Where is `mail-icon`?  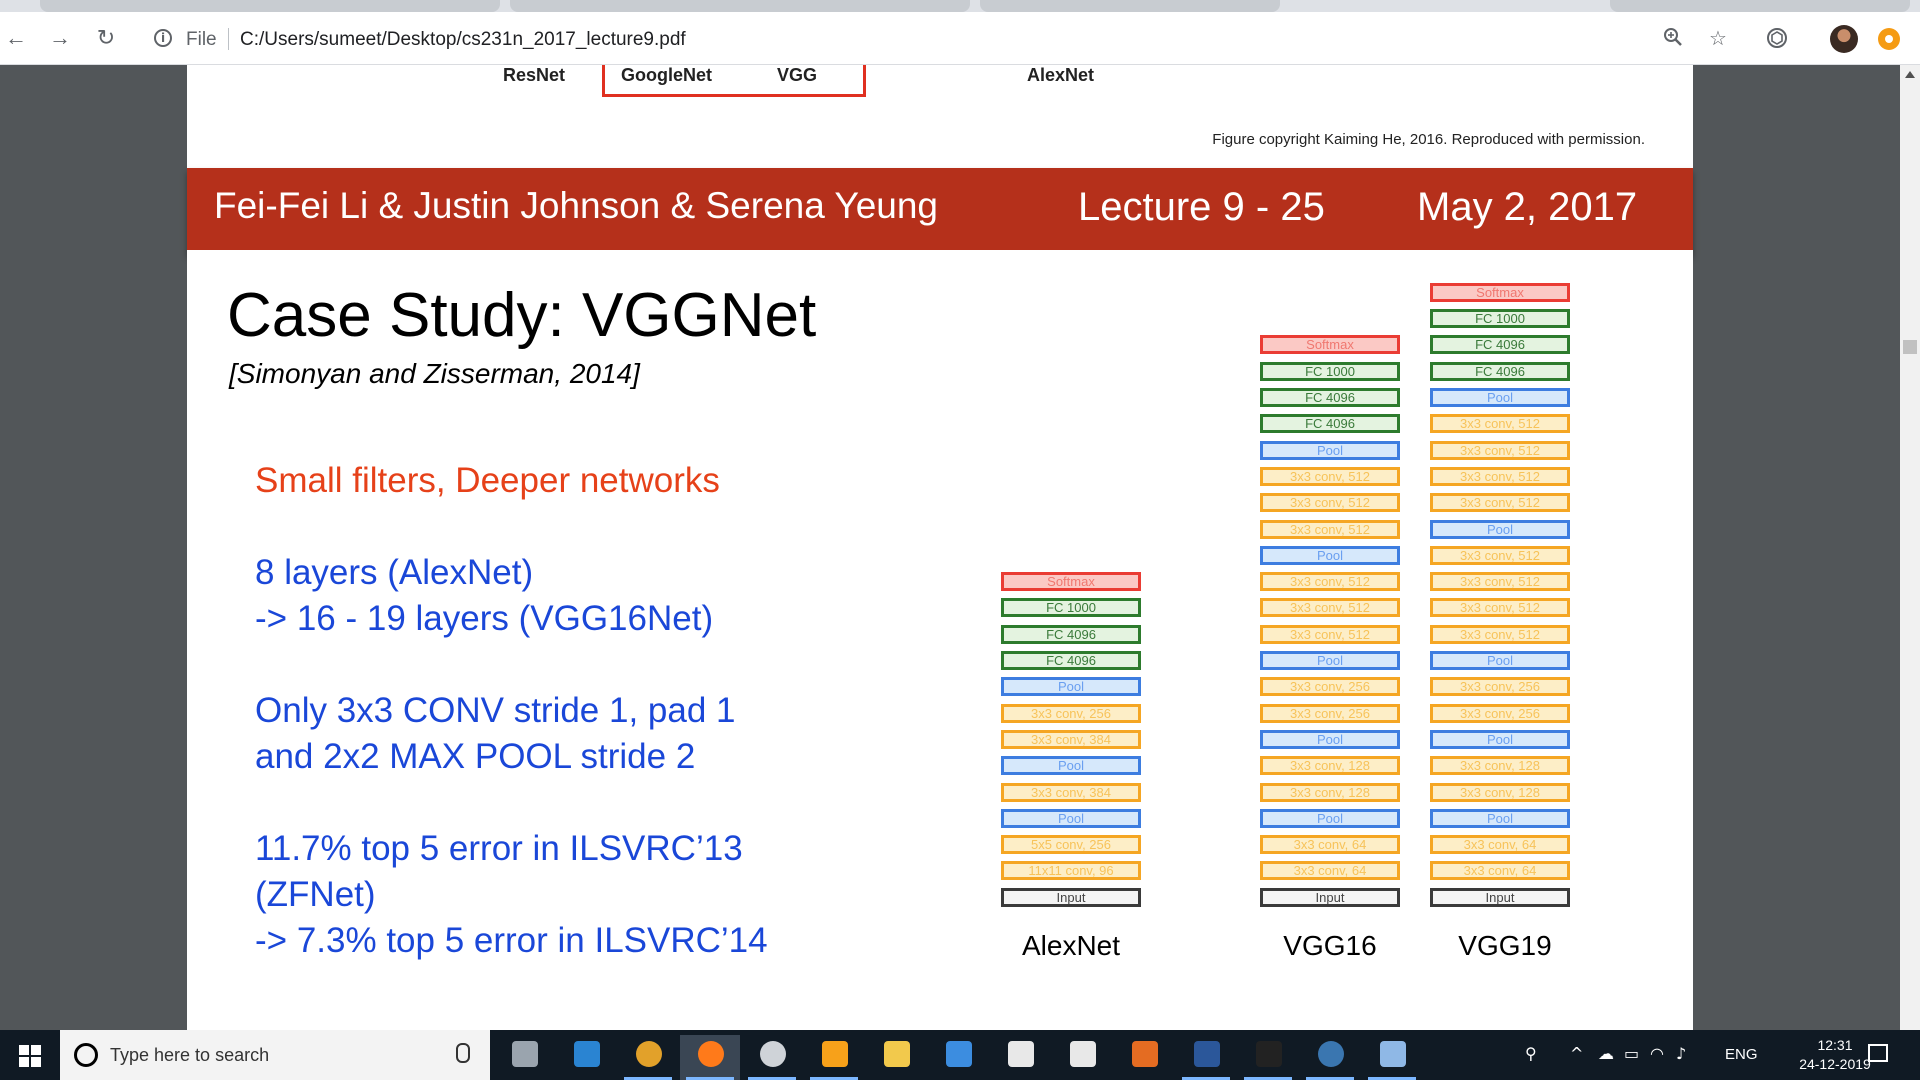
mail-icon is located at coordinates (1020, 1057).